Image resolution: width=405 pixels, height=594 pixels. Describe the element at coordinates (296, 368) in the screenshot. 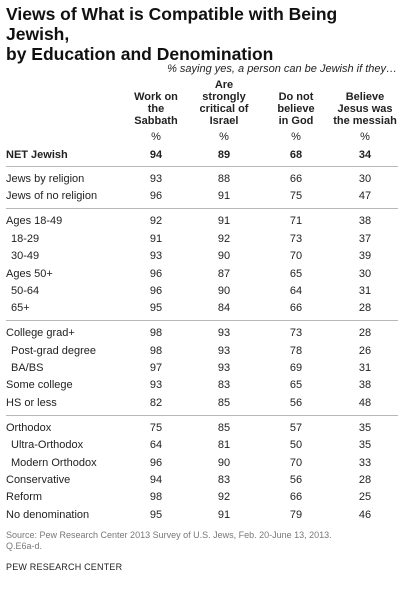

I see `cell-value: 69` at that location.